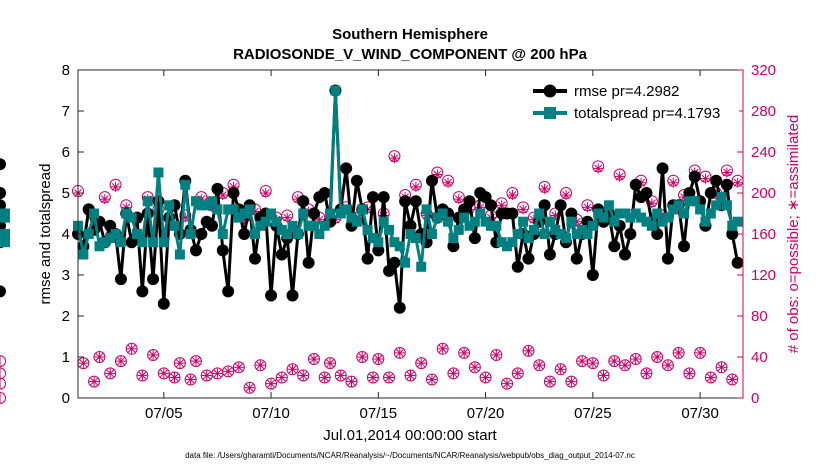  I want to click on y-right-tick-label: 120, so click(763, 275).